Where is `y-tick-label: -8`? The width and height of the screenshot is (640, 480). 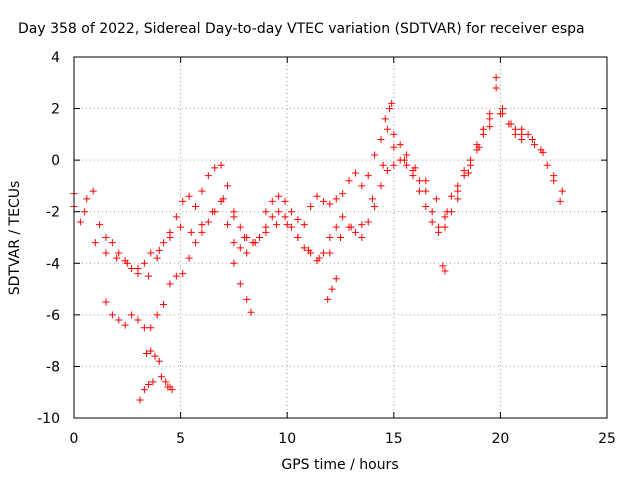 y-tick-label: -8 is located at coordinates (53, 367).